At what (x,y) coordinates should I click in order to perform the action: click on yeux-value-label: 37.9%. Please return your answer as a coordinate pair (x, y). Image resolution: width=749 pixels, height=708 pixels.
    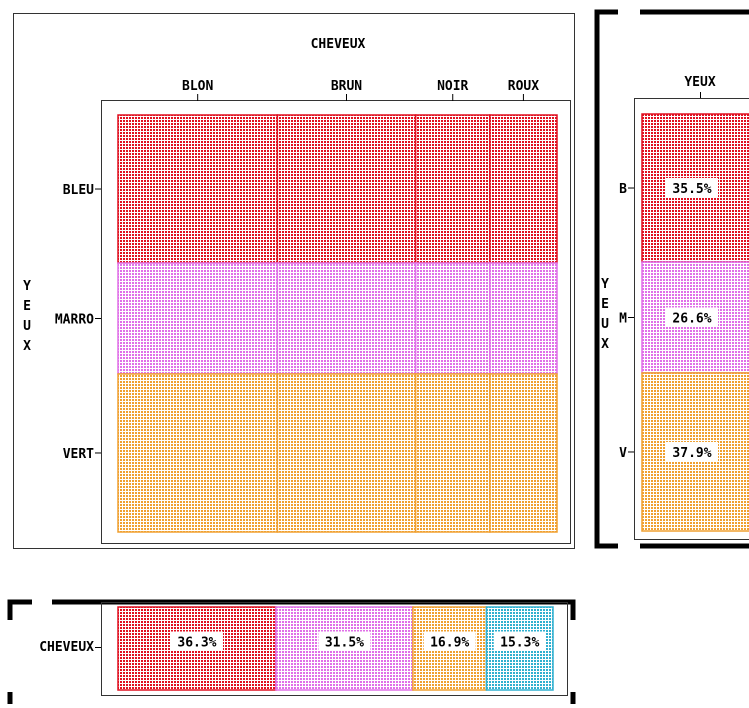
    Looking at the image, I should click on (691, 453).